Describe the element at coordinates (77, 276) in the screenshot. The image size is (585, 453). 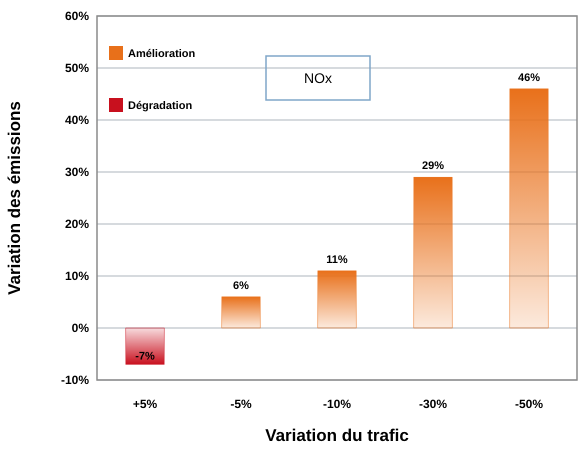
I see `y-tick-label: 10%` at that location.